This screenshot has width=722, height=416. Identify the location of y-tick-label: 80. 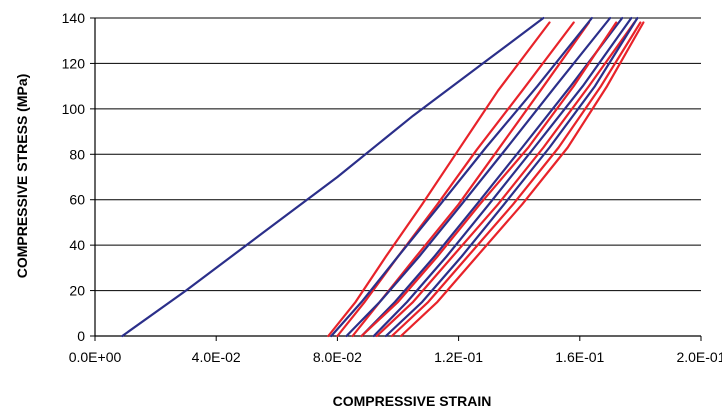
(77, 154).